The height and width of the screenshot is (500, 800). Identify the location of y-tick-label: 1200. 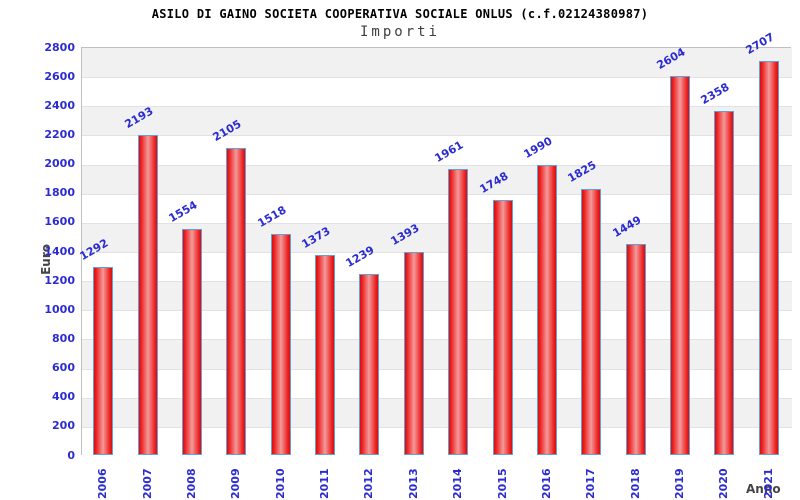
(59, 280).